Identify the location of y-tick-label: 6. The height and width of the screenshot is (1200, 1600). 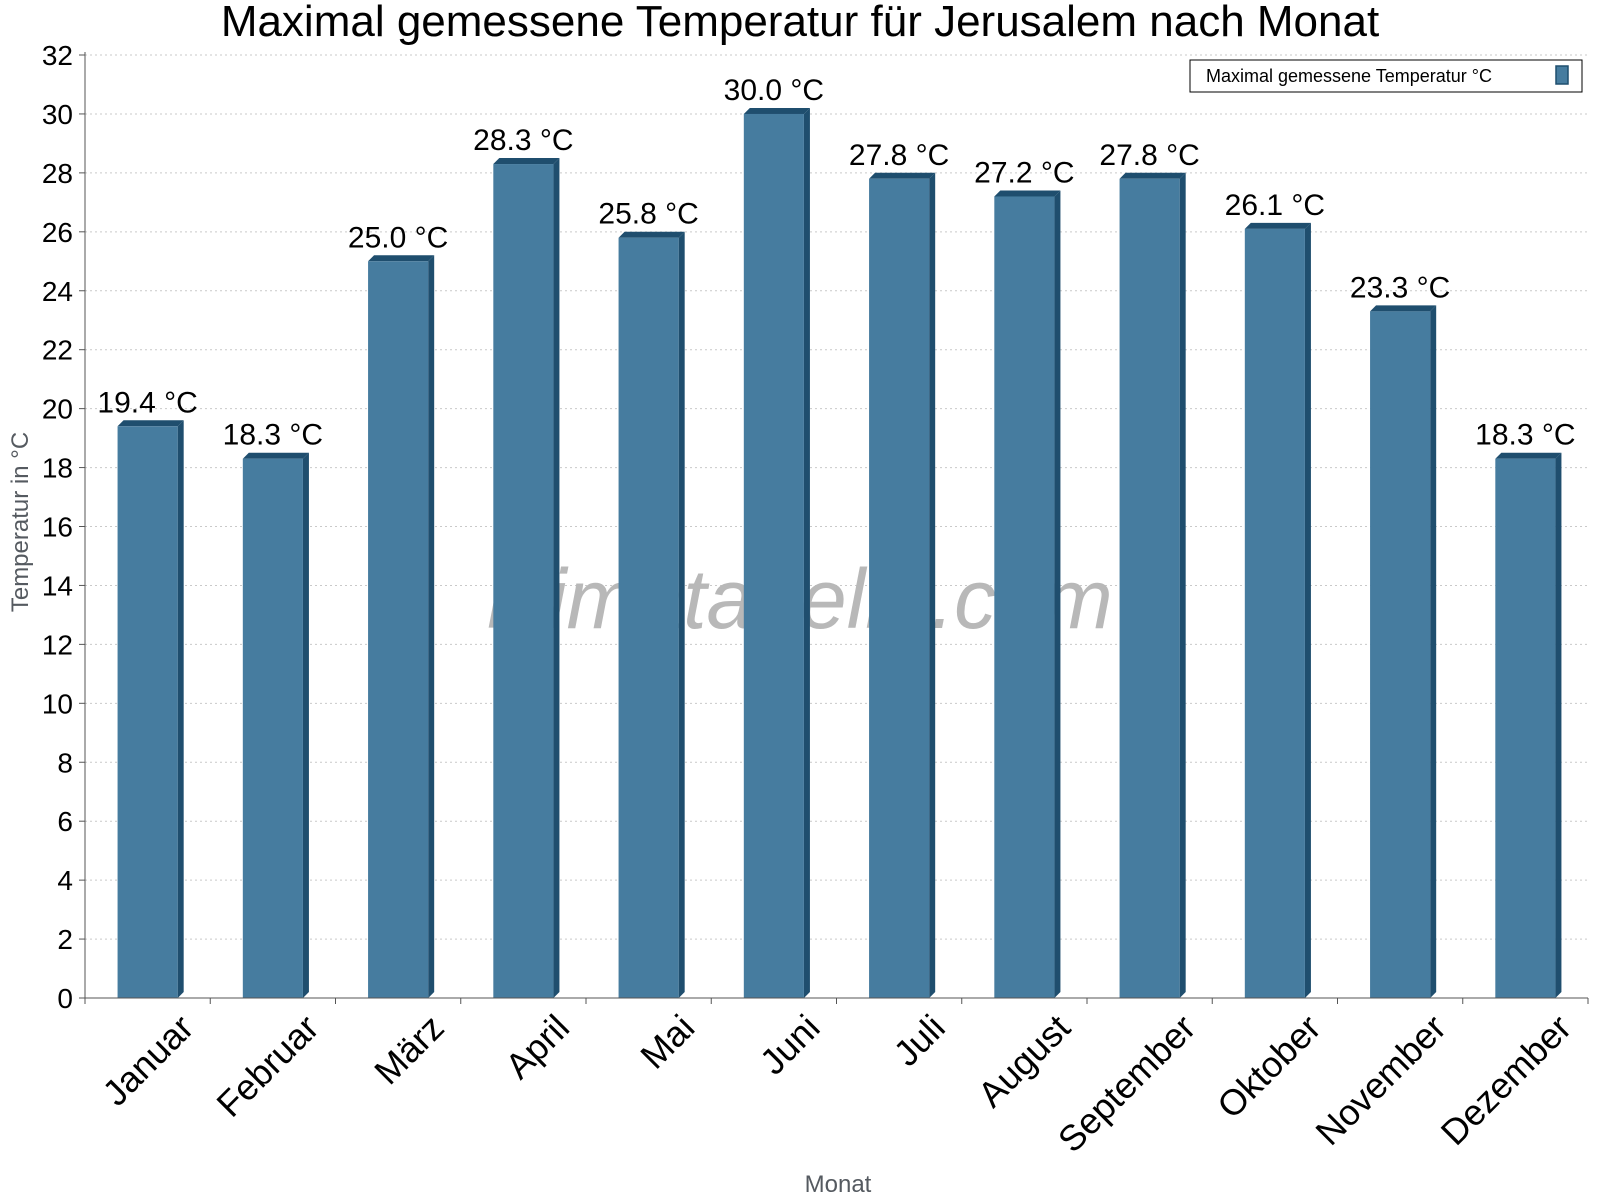
(65, 821).